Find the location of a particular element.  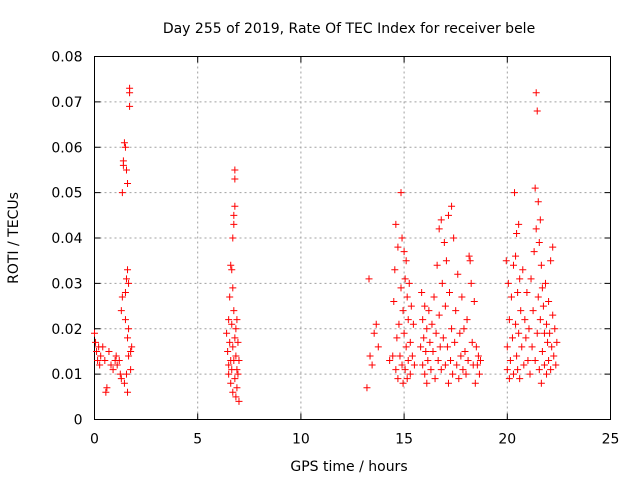

y-tick-label: 0.02 is located at coordinates (66, 330).